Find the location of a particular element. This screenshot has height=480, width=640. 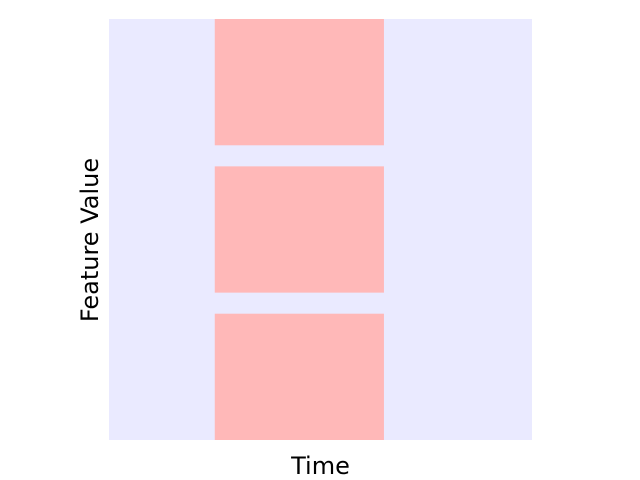

y-axis-label: Feature Value is located at coordinates (90, 240).